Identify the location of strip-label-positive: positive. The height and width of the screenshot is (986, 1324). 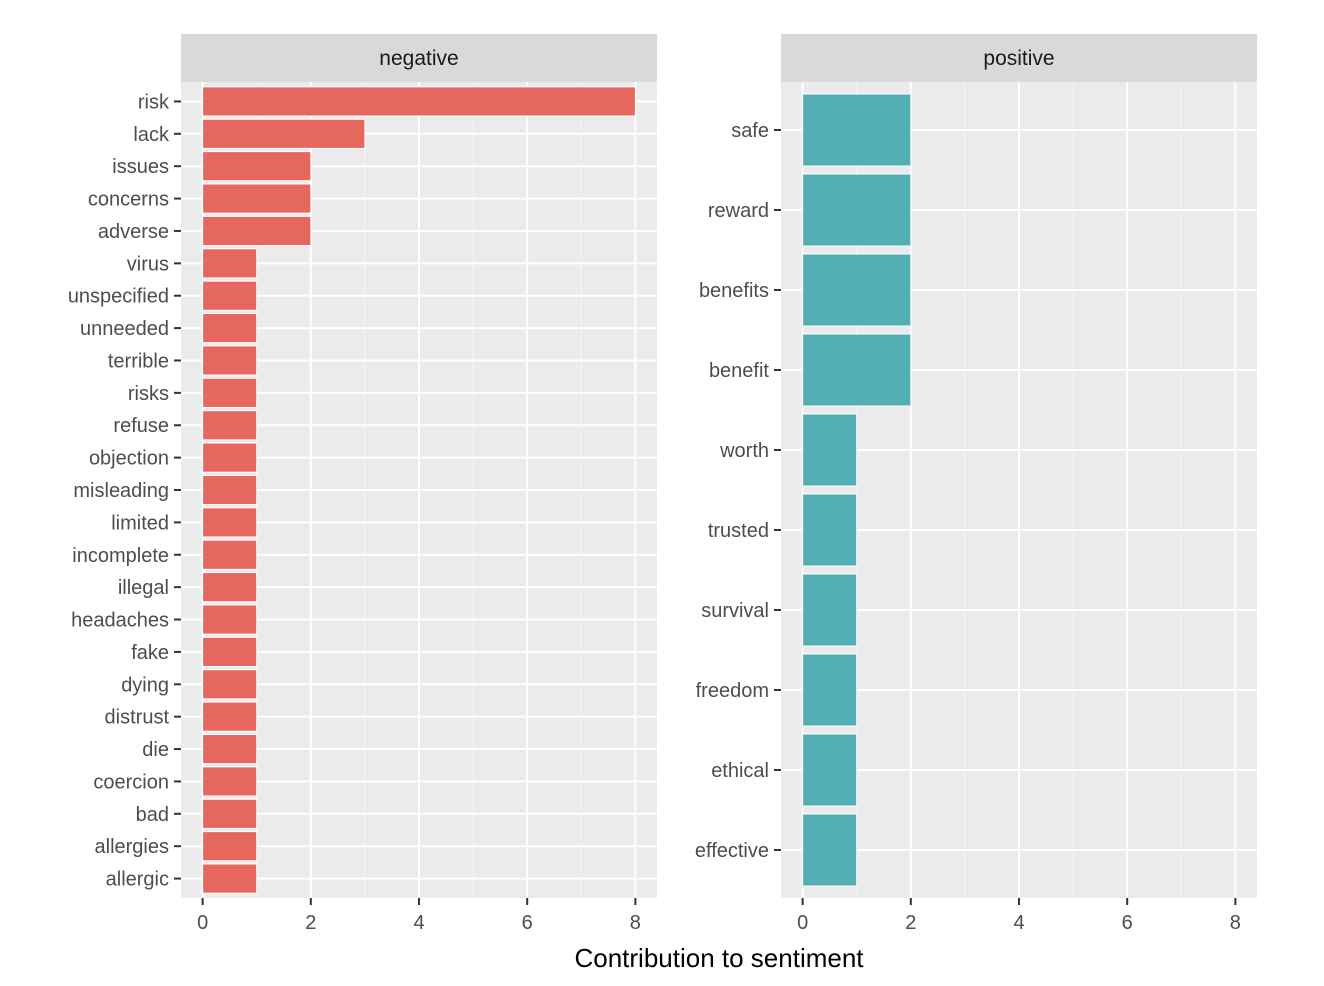
(1018, 58).